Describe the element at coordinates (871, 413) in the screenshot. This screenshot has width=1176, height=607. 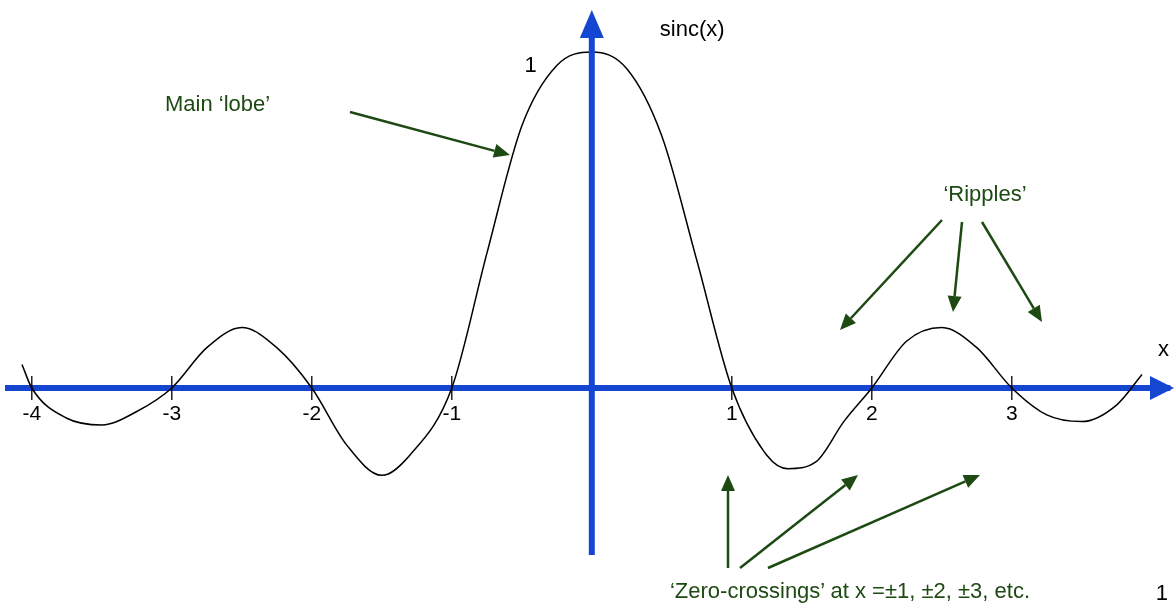
I see `x-tick-label: 2` at that location.